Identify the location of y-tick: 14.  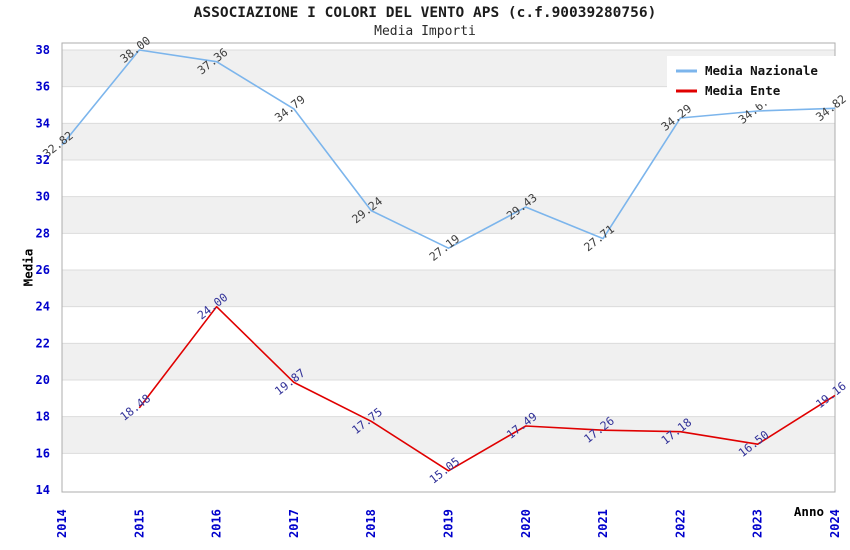
(43, 490).